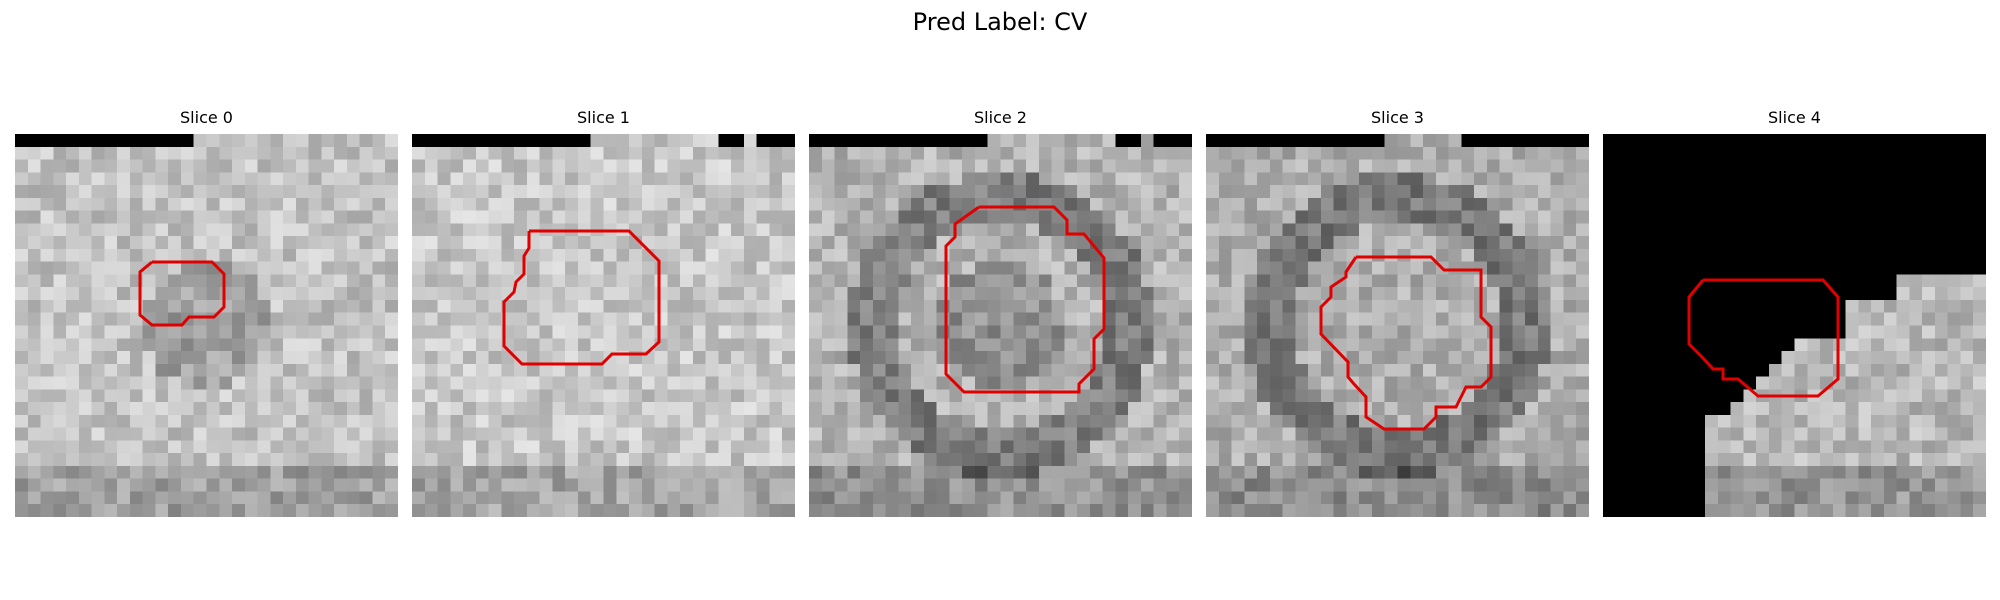  What do you see at coordinates (1000, 117) in the screenshot?
I see `slice-title: Slice 2` at bounding box center [1000, 117].